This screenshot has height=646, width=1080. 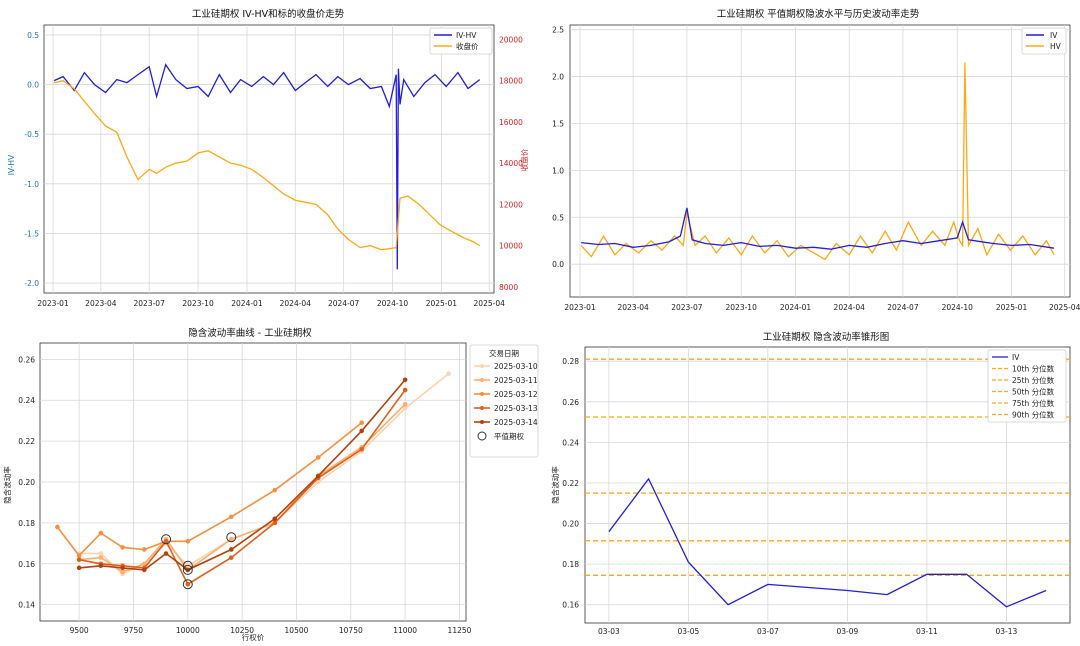 I want to click on chart3-ytick: 0.16, so click(x=26, y=564).